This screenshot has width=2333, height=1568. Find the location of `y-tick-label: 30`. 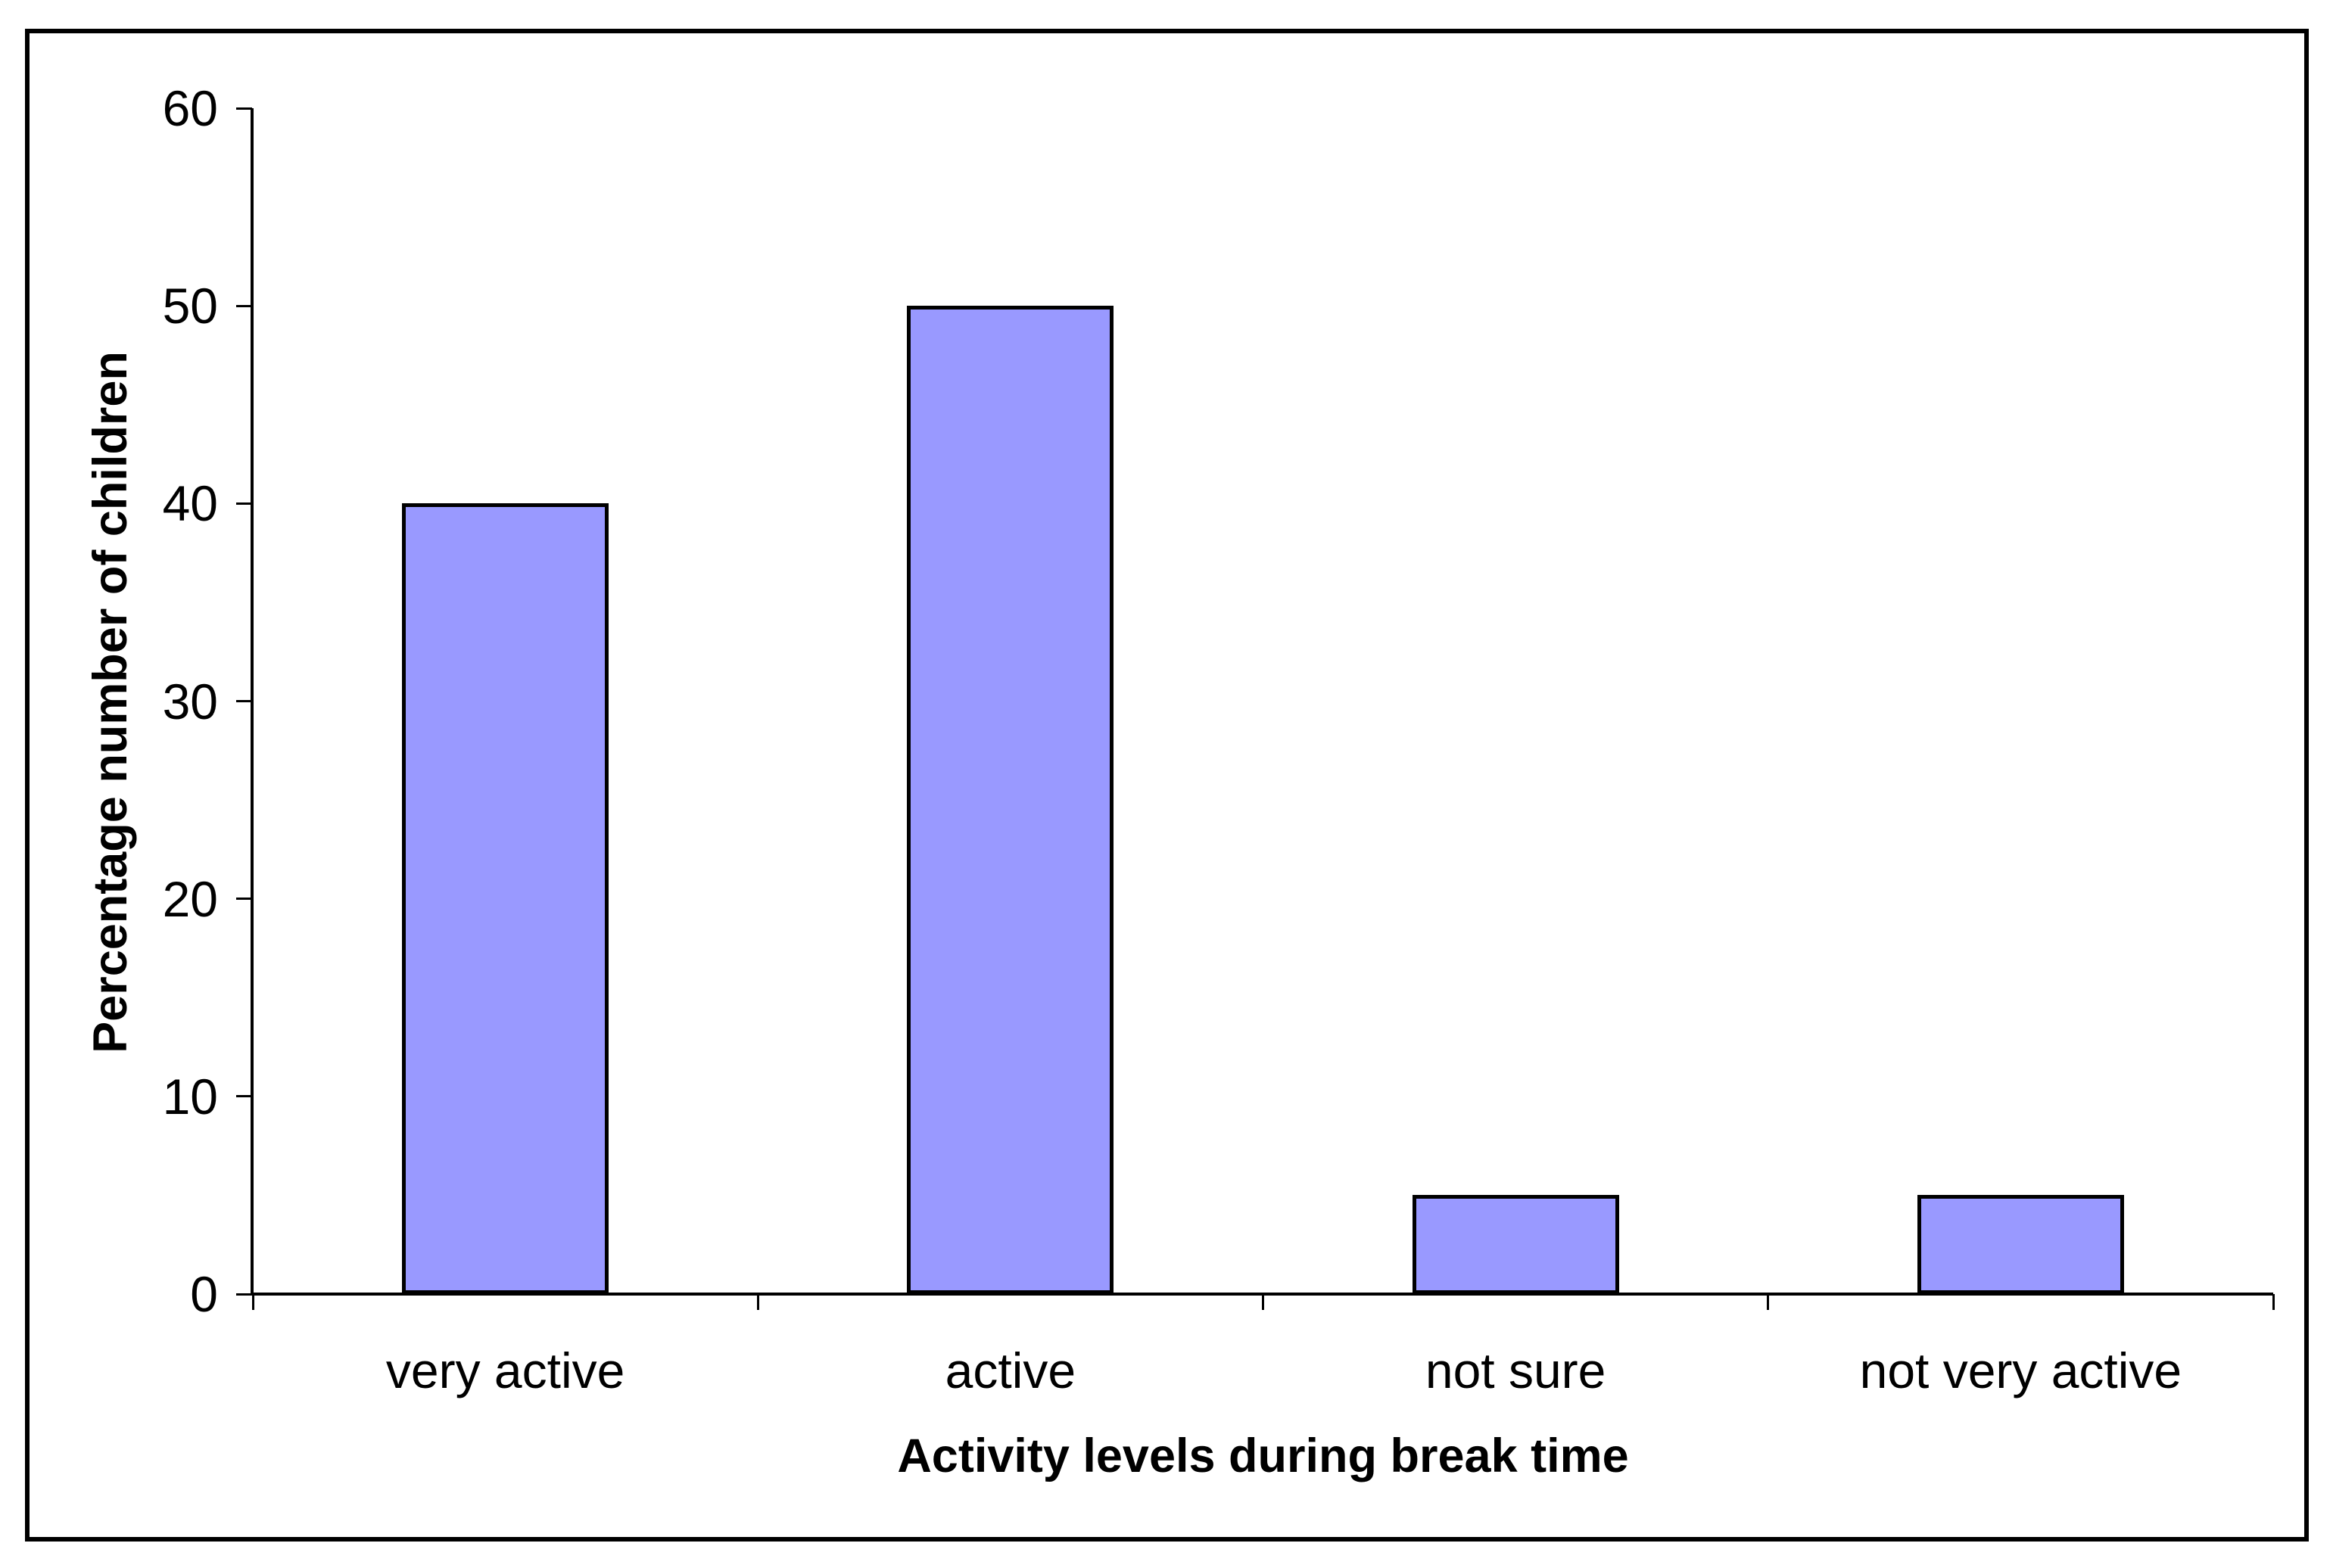

y-tick-label: 30 is located at coordinates (190, 702).